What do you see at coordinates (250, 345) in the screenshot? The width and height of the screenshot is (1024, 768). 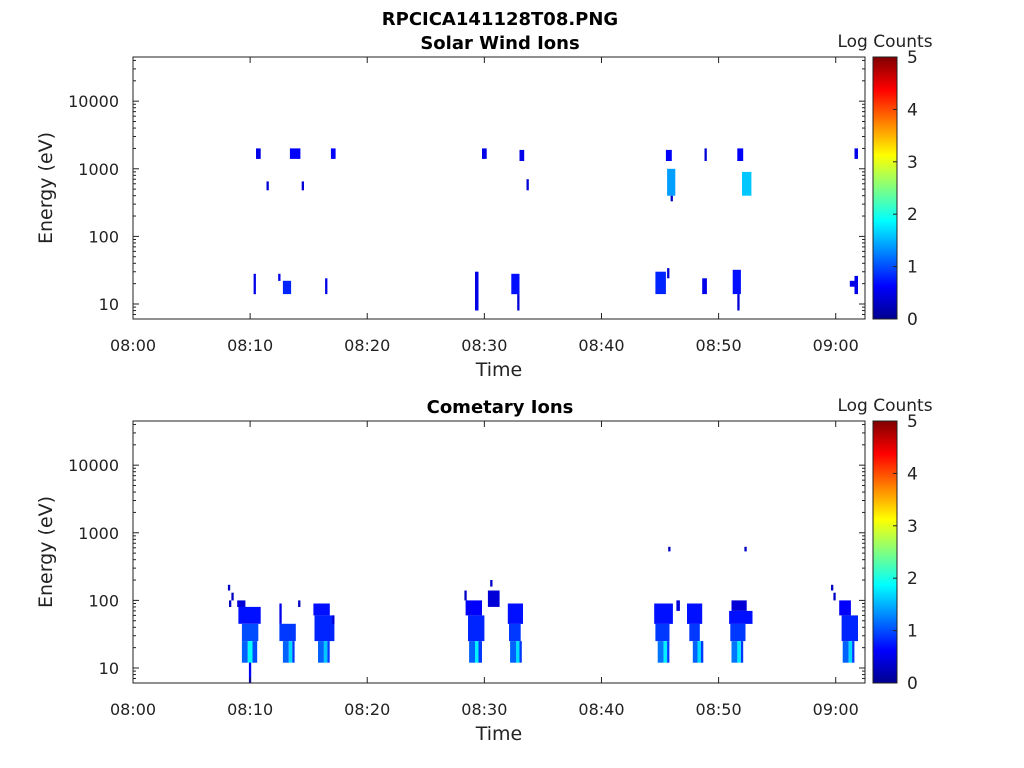 I see `x-tick-label: 08:10` at bounding box center [250, 345].